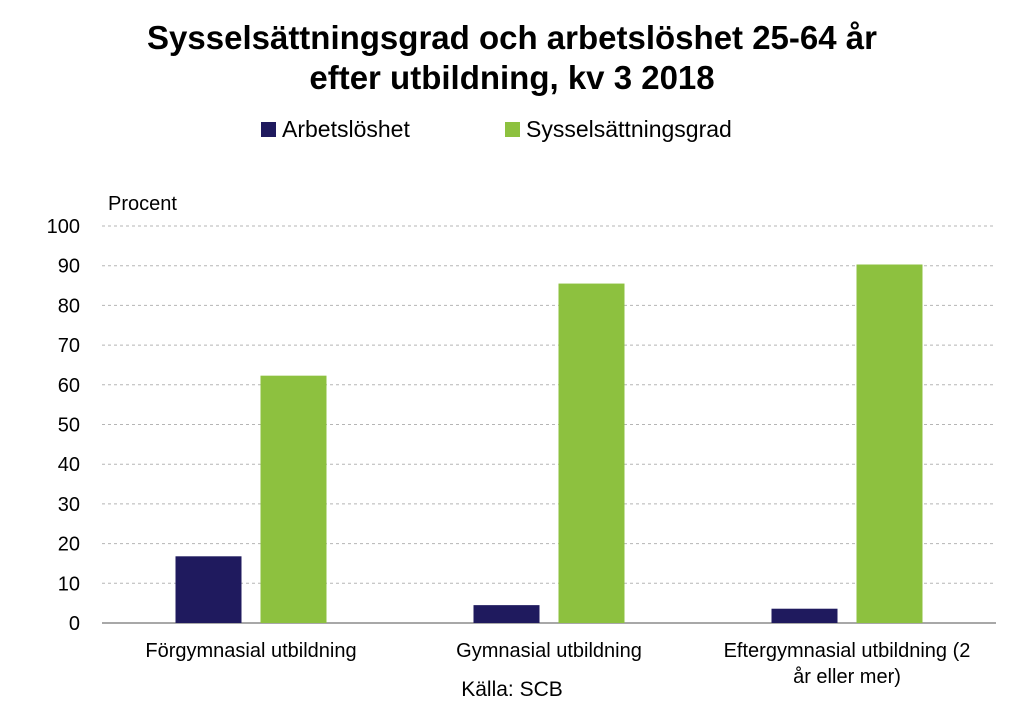 Image resolution: width=1024 pixels, height=707 pixels. Describe the element at coordinates (142, 204) in the screenshot. I see `y-axis-label: Procent` at that location.